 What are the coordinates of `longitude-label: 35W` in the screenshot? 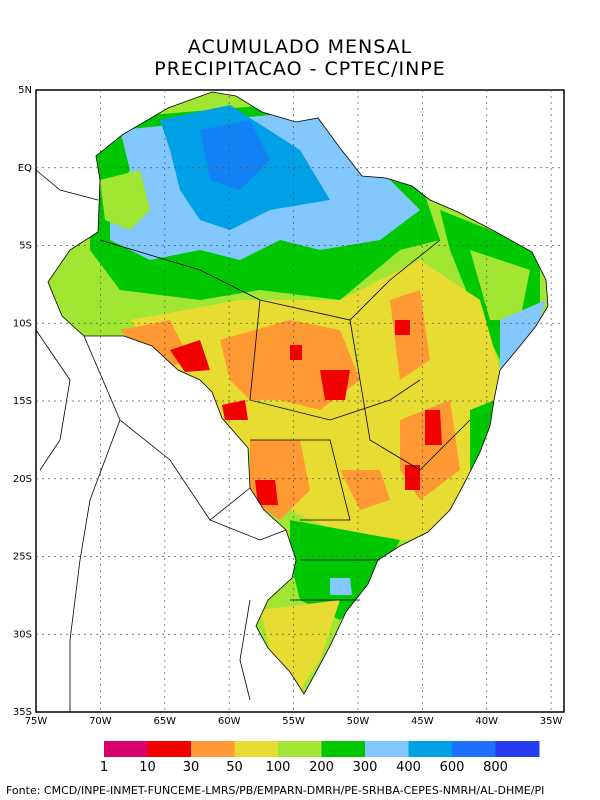 It's located at (551, 721).